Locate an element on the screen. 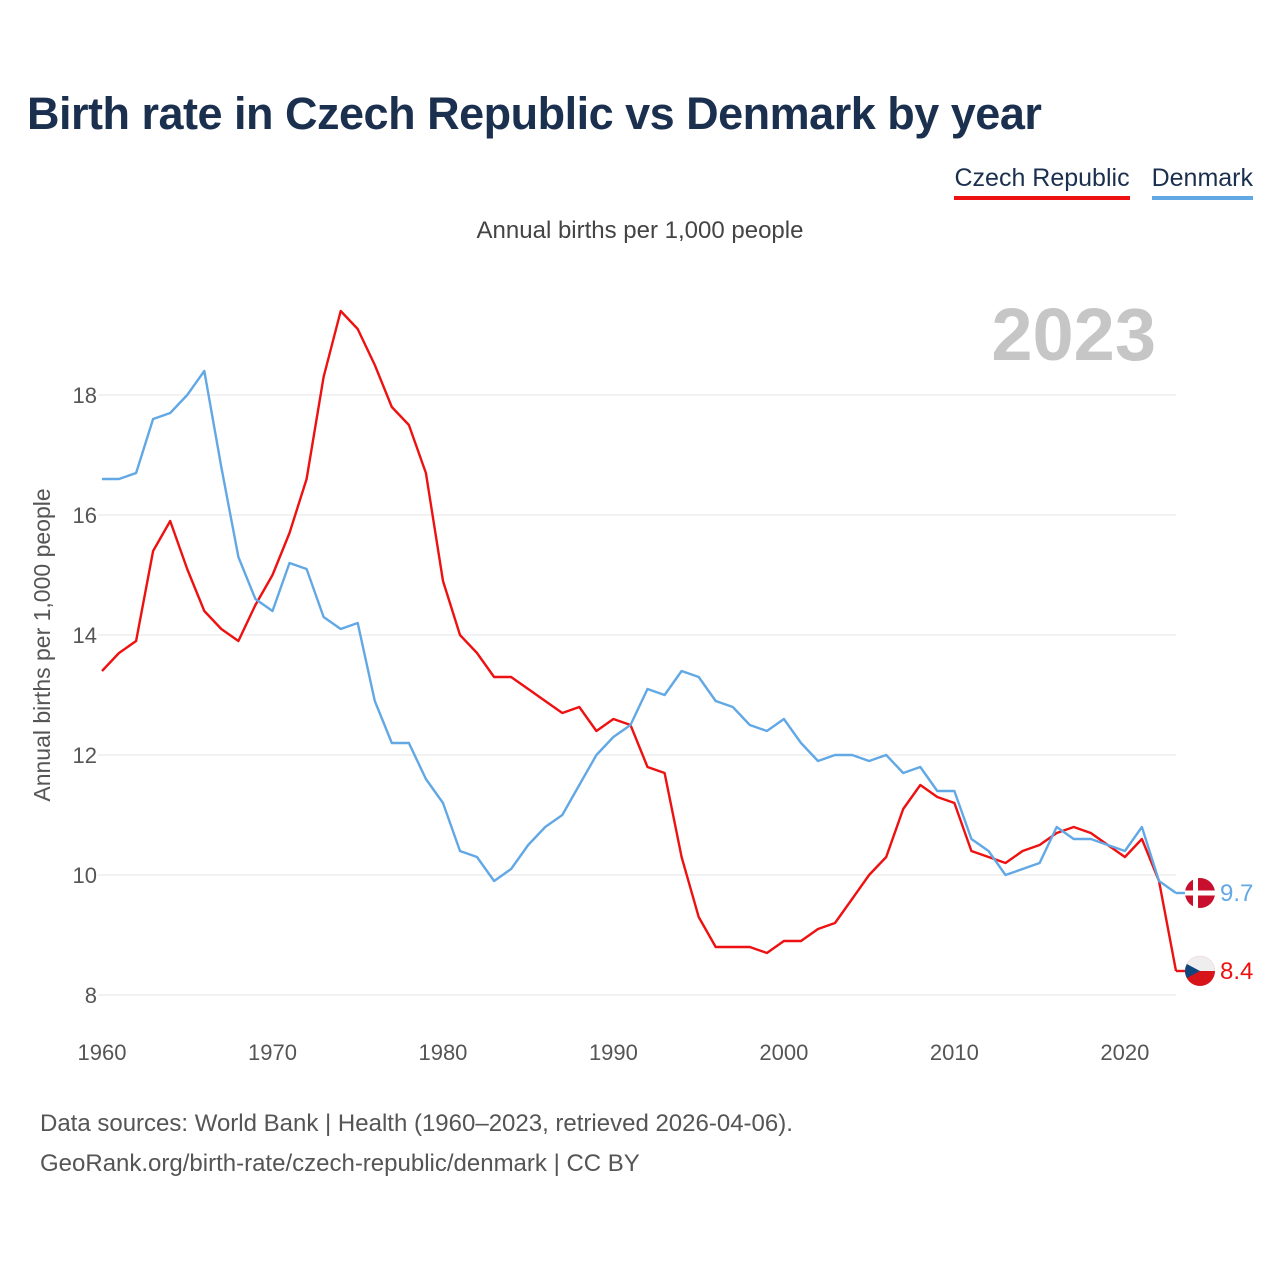  y-axis-ticks: 8 10 12 14 16 18 is located at coordinates (85, 695).